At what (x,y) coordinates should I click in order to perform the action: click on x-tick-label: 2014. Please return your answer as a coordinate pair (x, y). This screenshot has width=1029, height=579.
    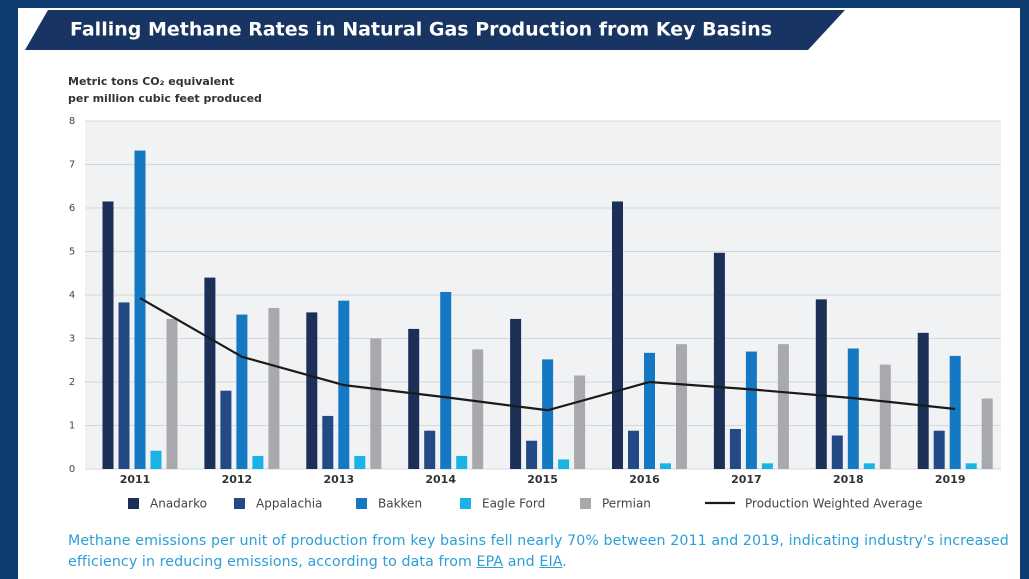
    Looking at the image, I should click on (440, 479).